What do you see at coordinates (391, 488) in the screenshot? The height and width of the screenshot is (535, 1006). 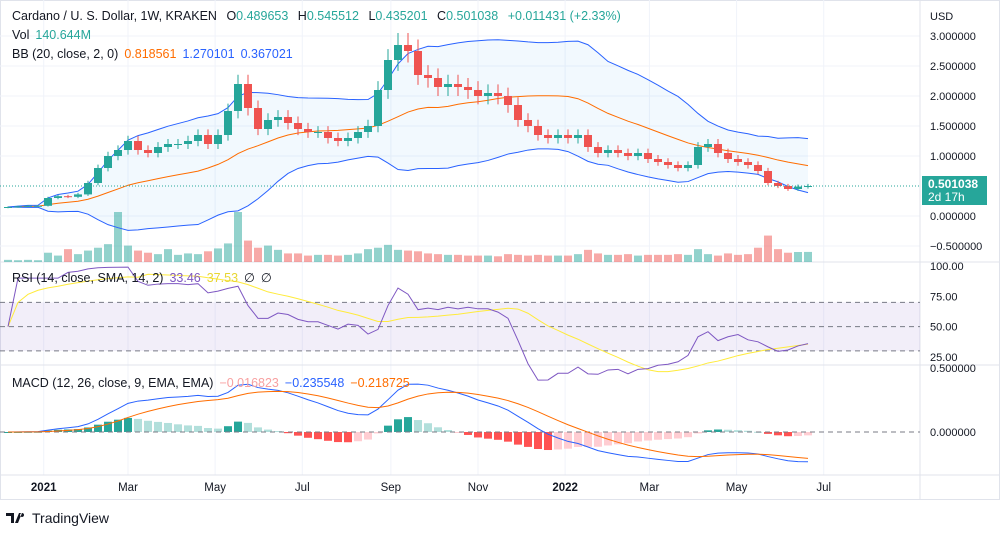 I see `time-tick-label: Sep` at bounding box center [391, 488].